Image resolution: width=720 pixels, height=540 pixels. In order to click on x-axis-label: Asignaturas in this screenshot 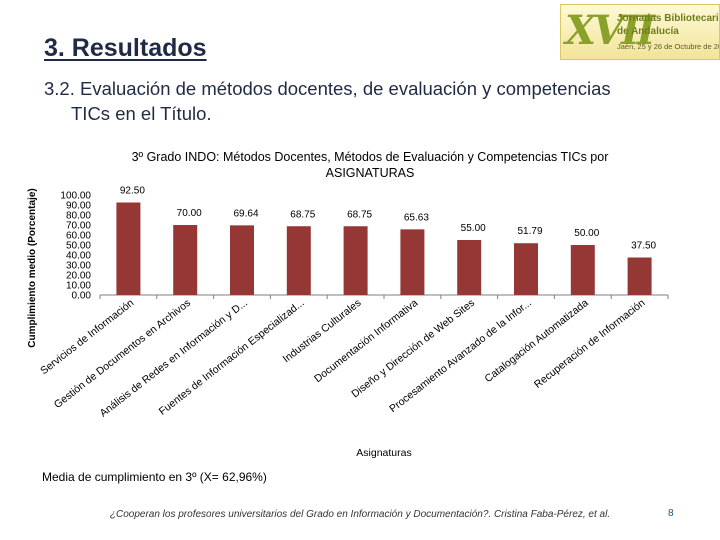, I will do `click(383, 453)`.